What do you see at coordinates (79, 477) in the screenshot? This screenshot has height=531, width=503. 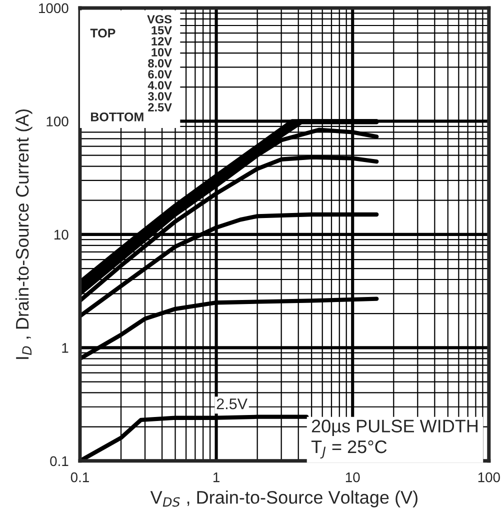 I see `x-tick-label: 0.1` at bounding box center [79, 477].